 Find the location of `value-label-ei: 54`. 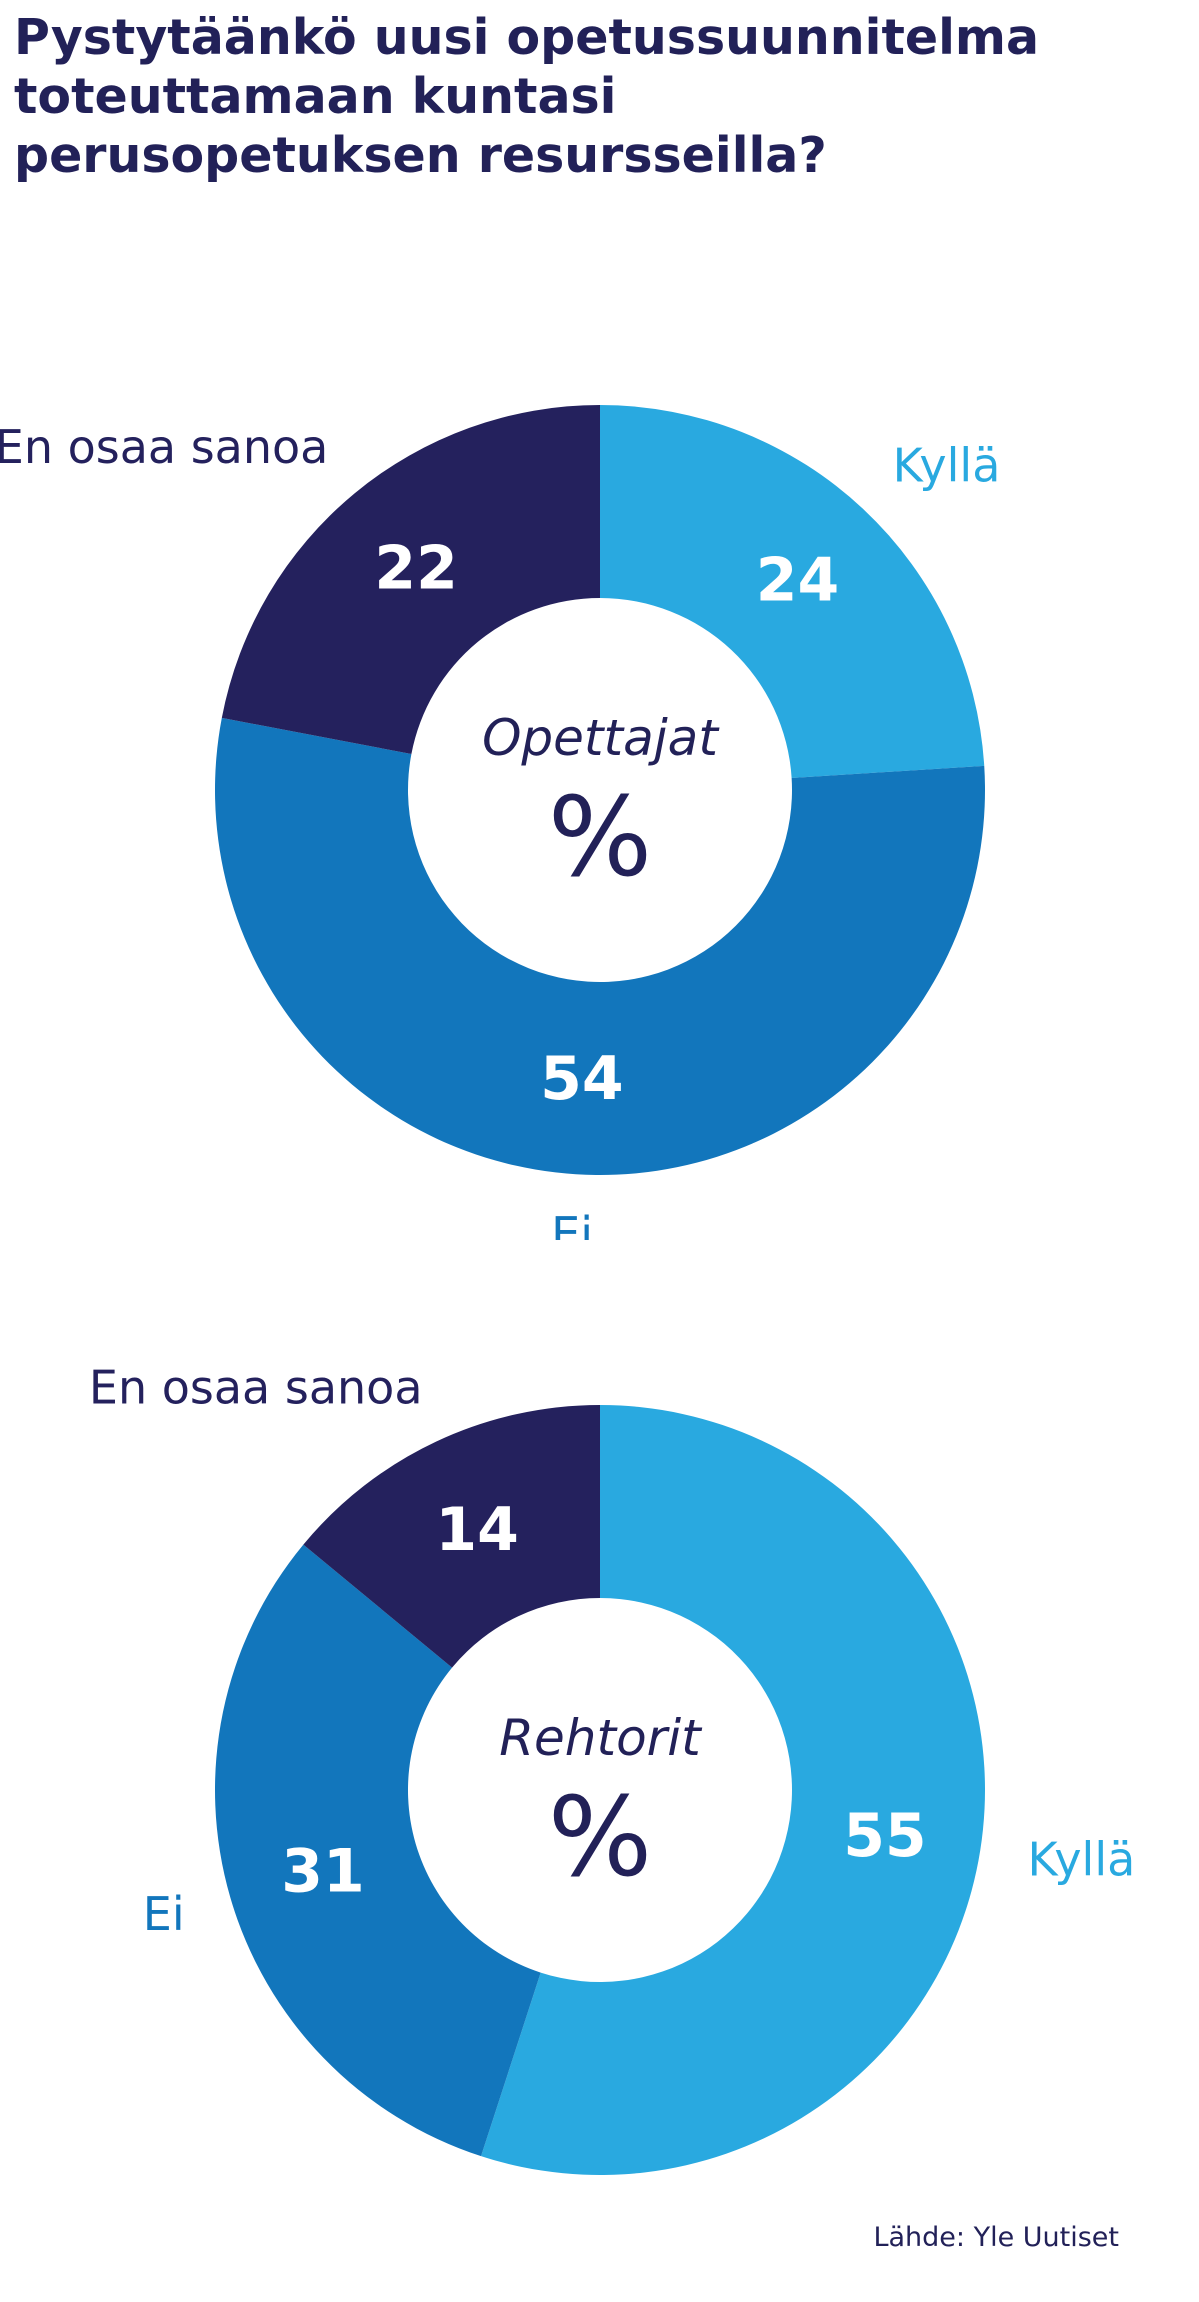

value-label-ei: 54 is located at coordinates (582, 1079).